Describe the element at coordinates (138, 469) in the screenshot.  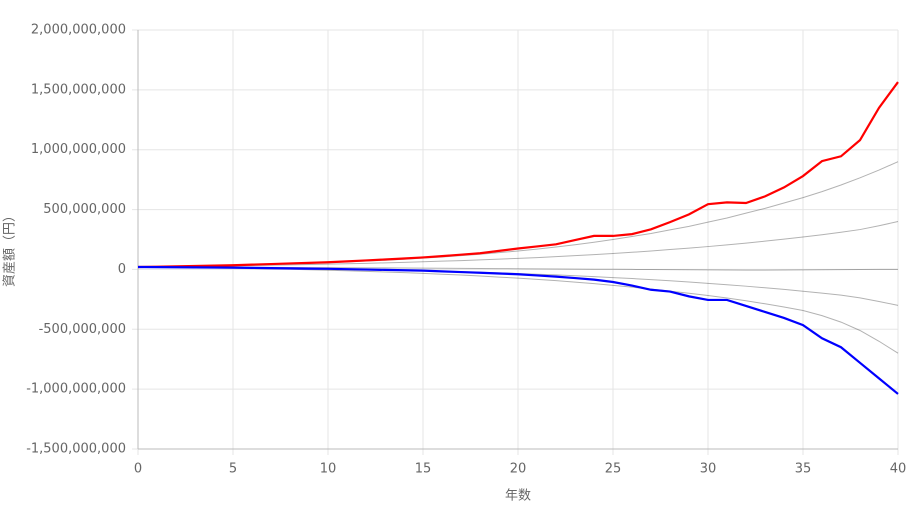
I see `x-tick-label: 0` at that location.